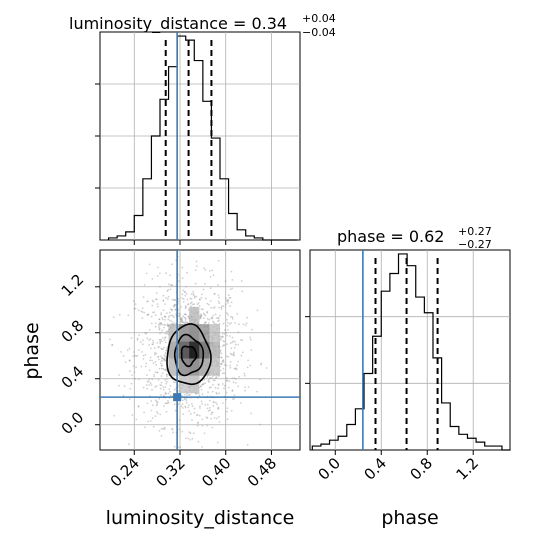 The image size is (550, 550). I want to click on ld-title-sup: +0.04, so click(319, 18).